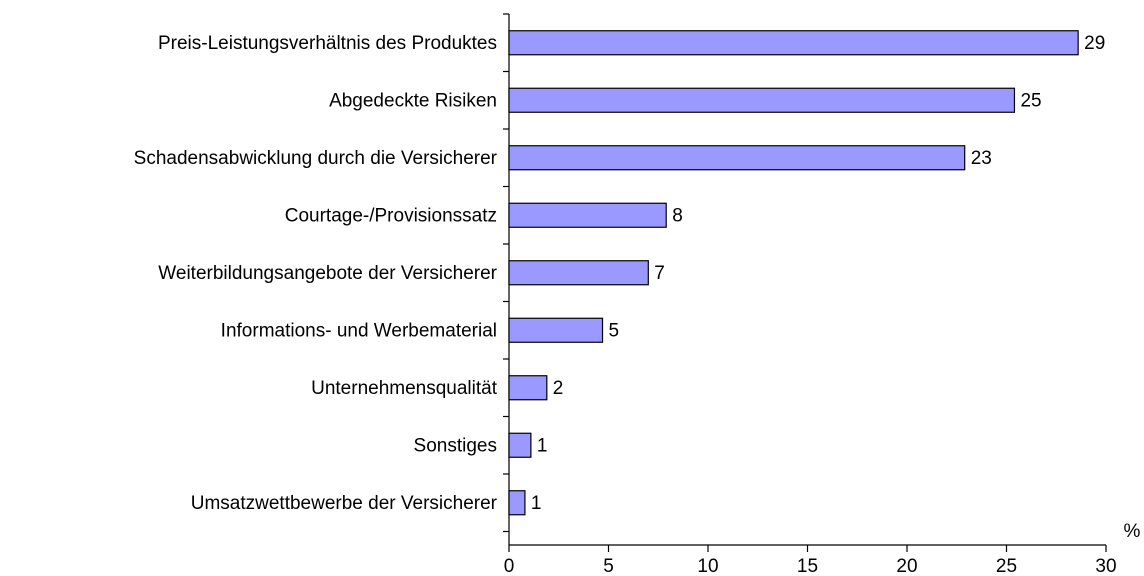  Describe the element at coordinates (608, 566) in the screenshot. I see `x-tick-label: 5` at that location.